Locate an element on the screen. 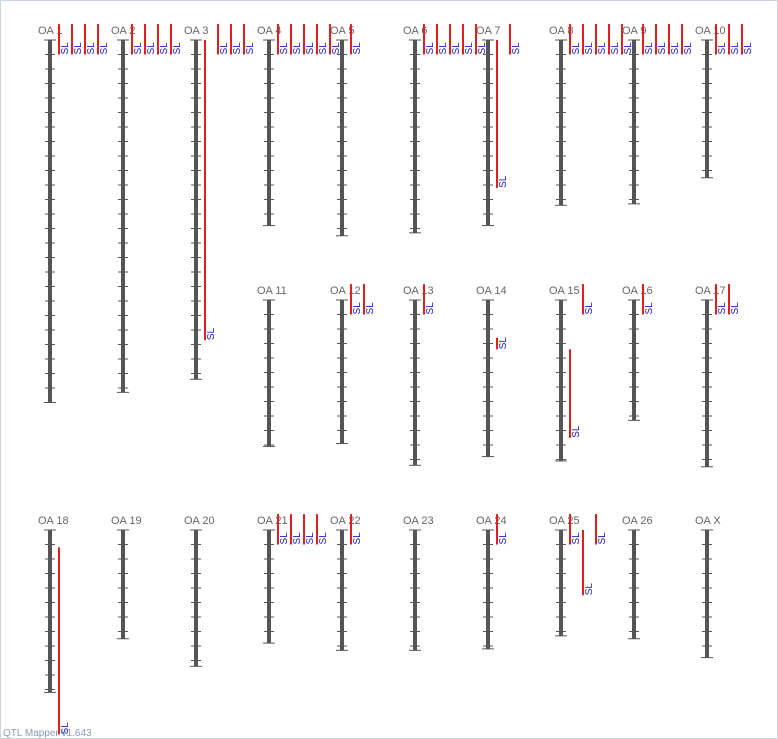  chromosome-label: OA 11 is located at coordinates (272, 291).